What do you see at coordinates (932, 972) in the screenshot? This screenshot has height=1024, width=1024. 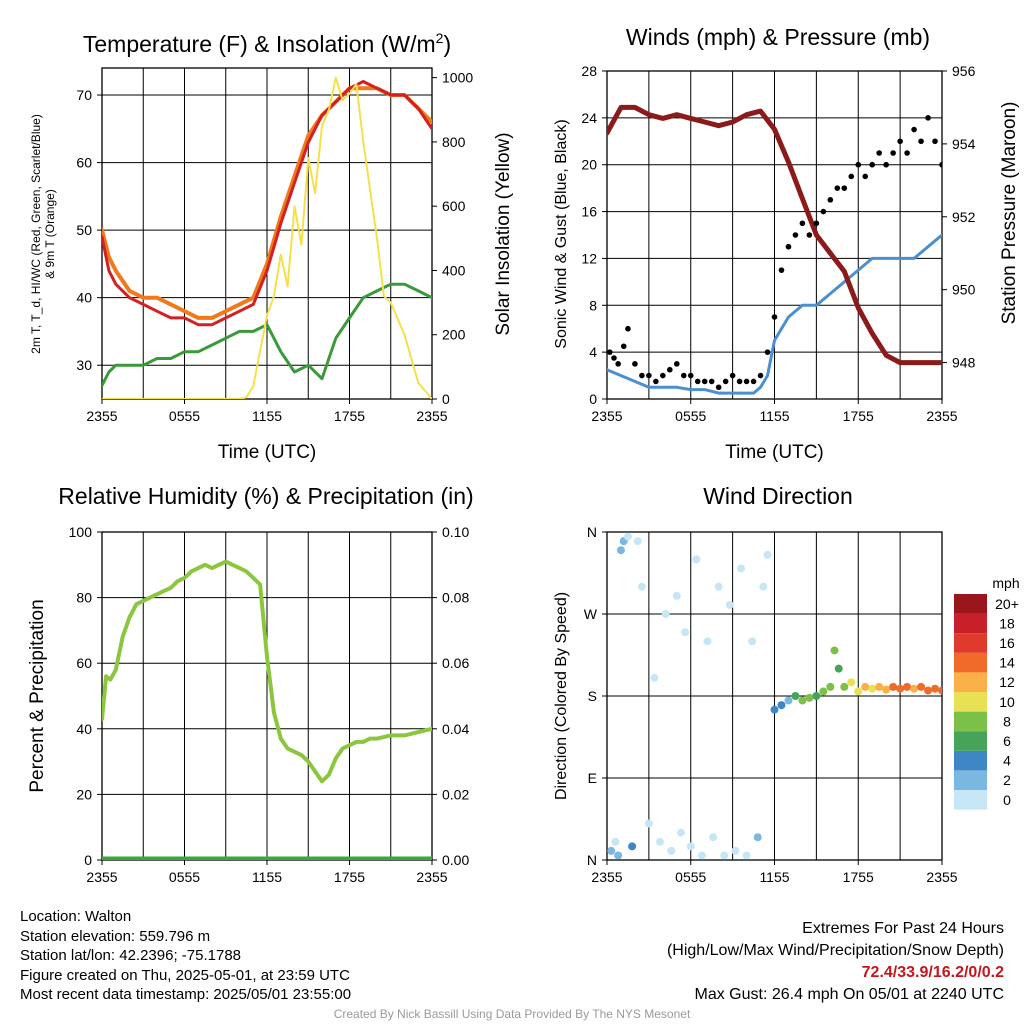 I see `extremes-values: 72.4/33.9/16.2/0/0.2` at bounding box center [932, 972].